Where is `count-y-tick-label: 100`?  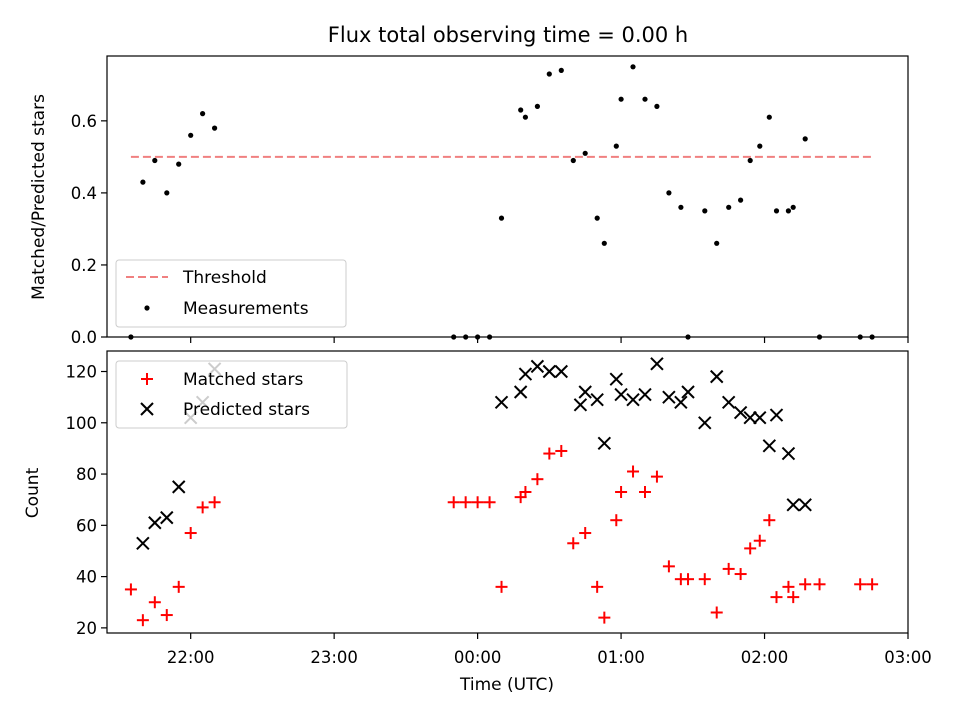
count-y-tick-label: 100 is located at coordinates (82, 423).